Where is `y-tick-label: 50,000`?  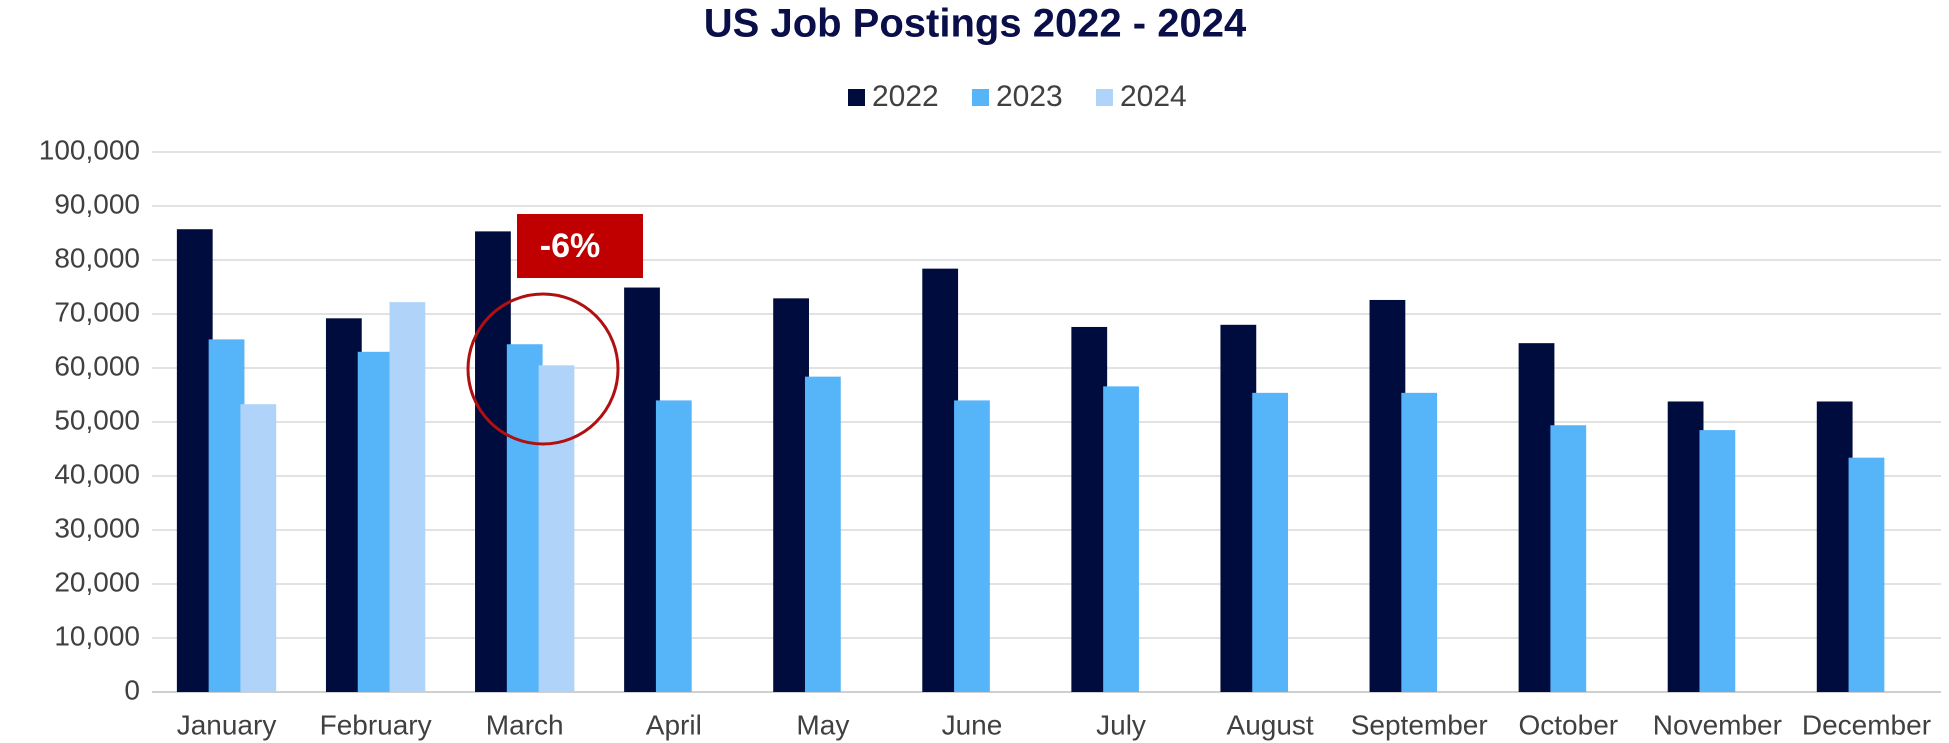 y-tick-label: 50,000 is located at coordinates (97, 419).